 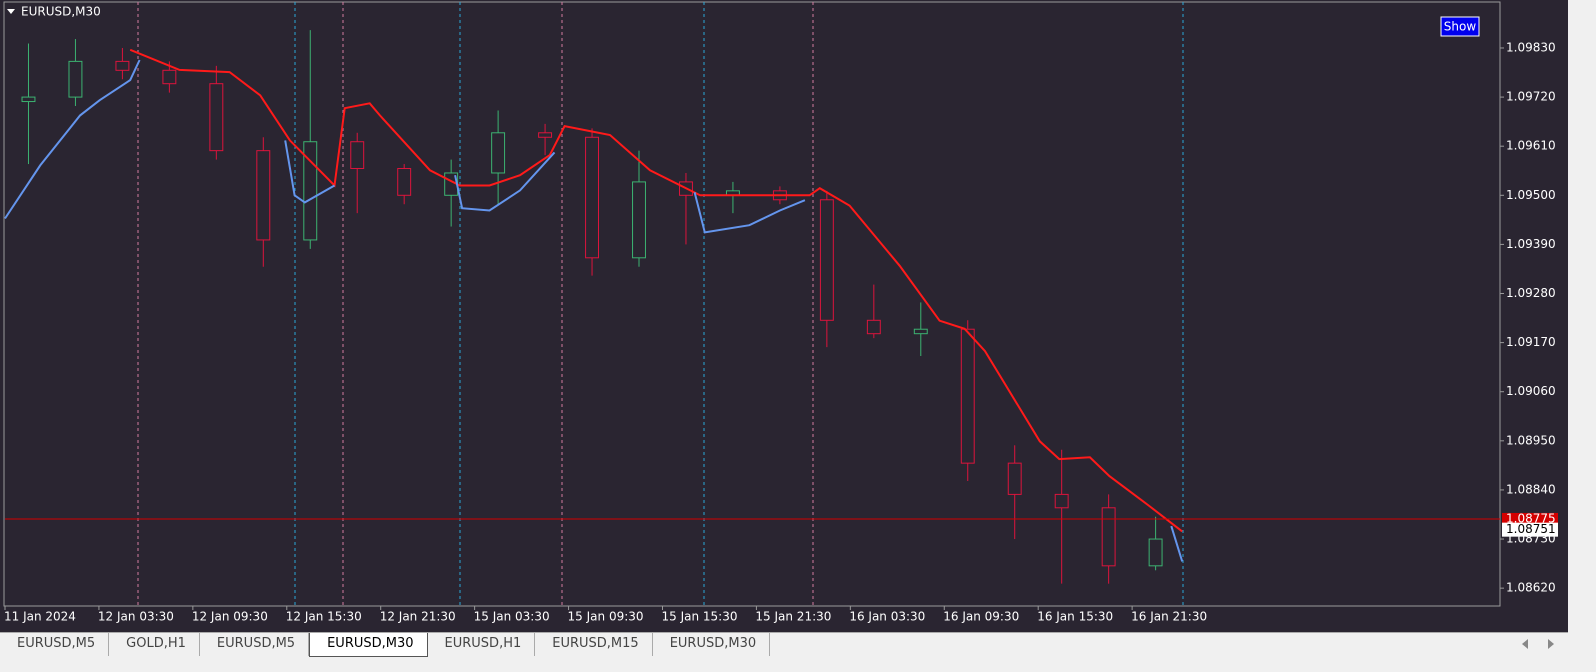 I want to click on y-tick-label: 1.09830, so click(x=1531, y=47).